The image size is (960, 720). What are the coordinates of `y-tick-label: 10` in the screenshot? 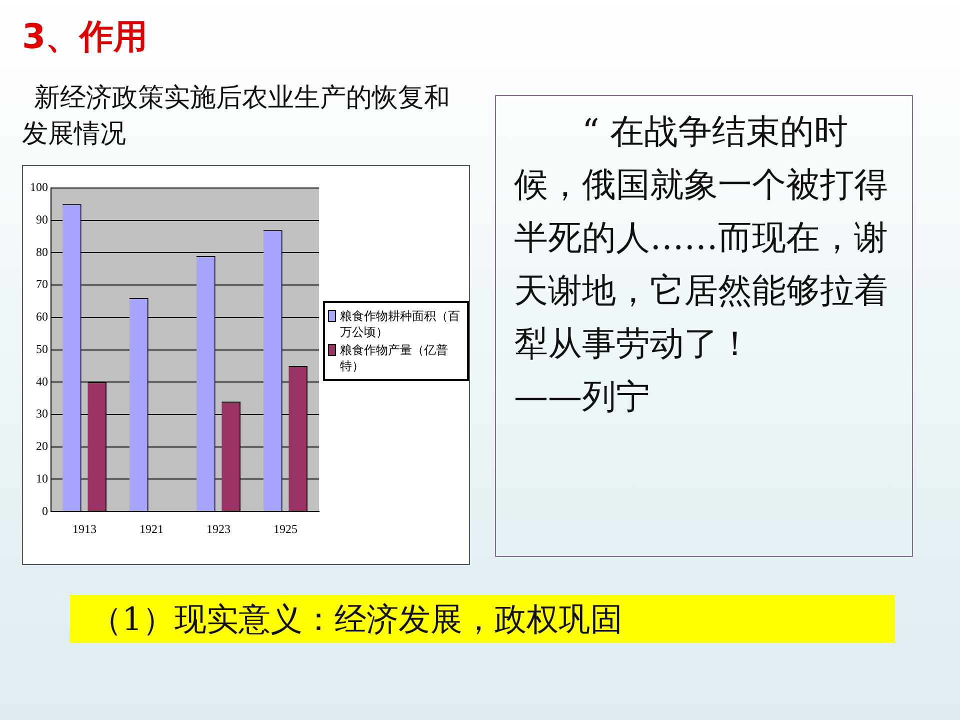 It's located at (42, 478).